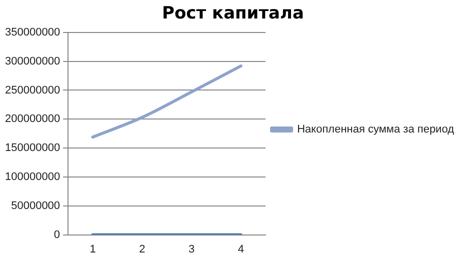 The image size is (468, 261). I want to click on y-tick-label: 200000000, so click(32, 119).